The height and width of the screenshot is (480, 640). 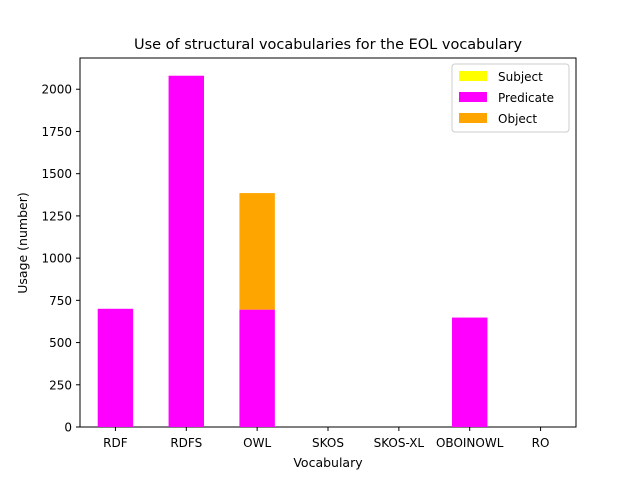 I want to click on y-tick-label-1500: 1500, so click(x=56, y=174).